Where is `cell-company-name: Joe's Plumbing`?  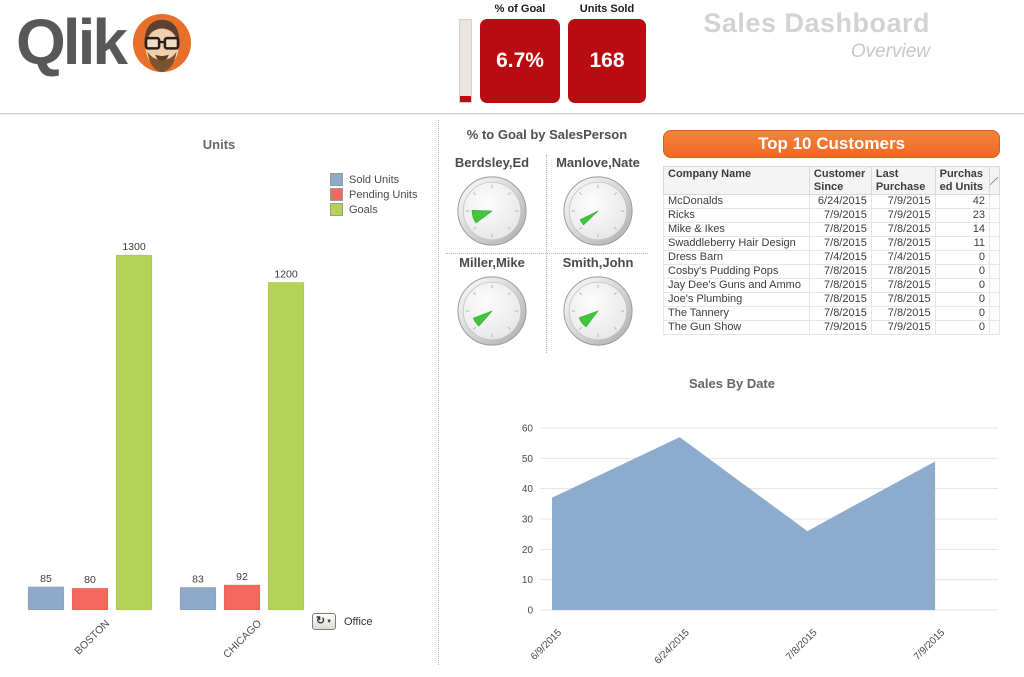 cell-company-name: Joe's Plumbing is located at coordinates (736, 300).